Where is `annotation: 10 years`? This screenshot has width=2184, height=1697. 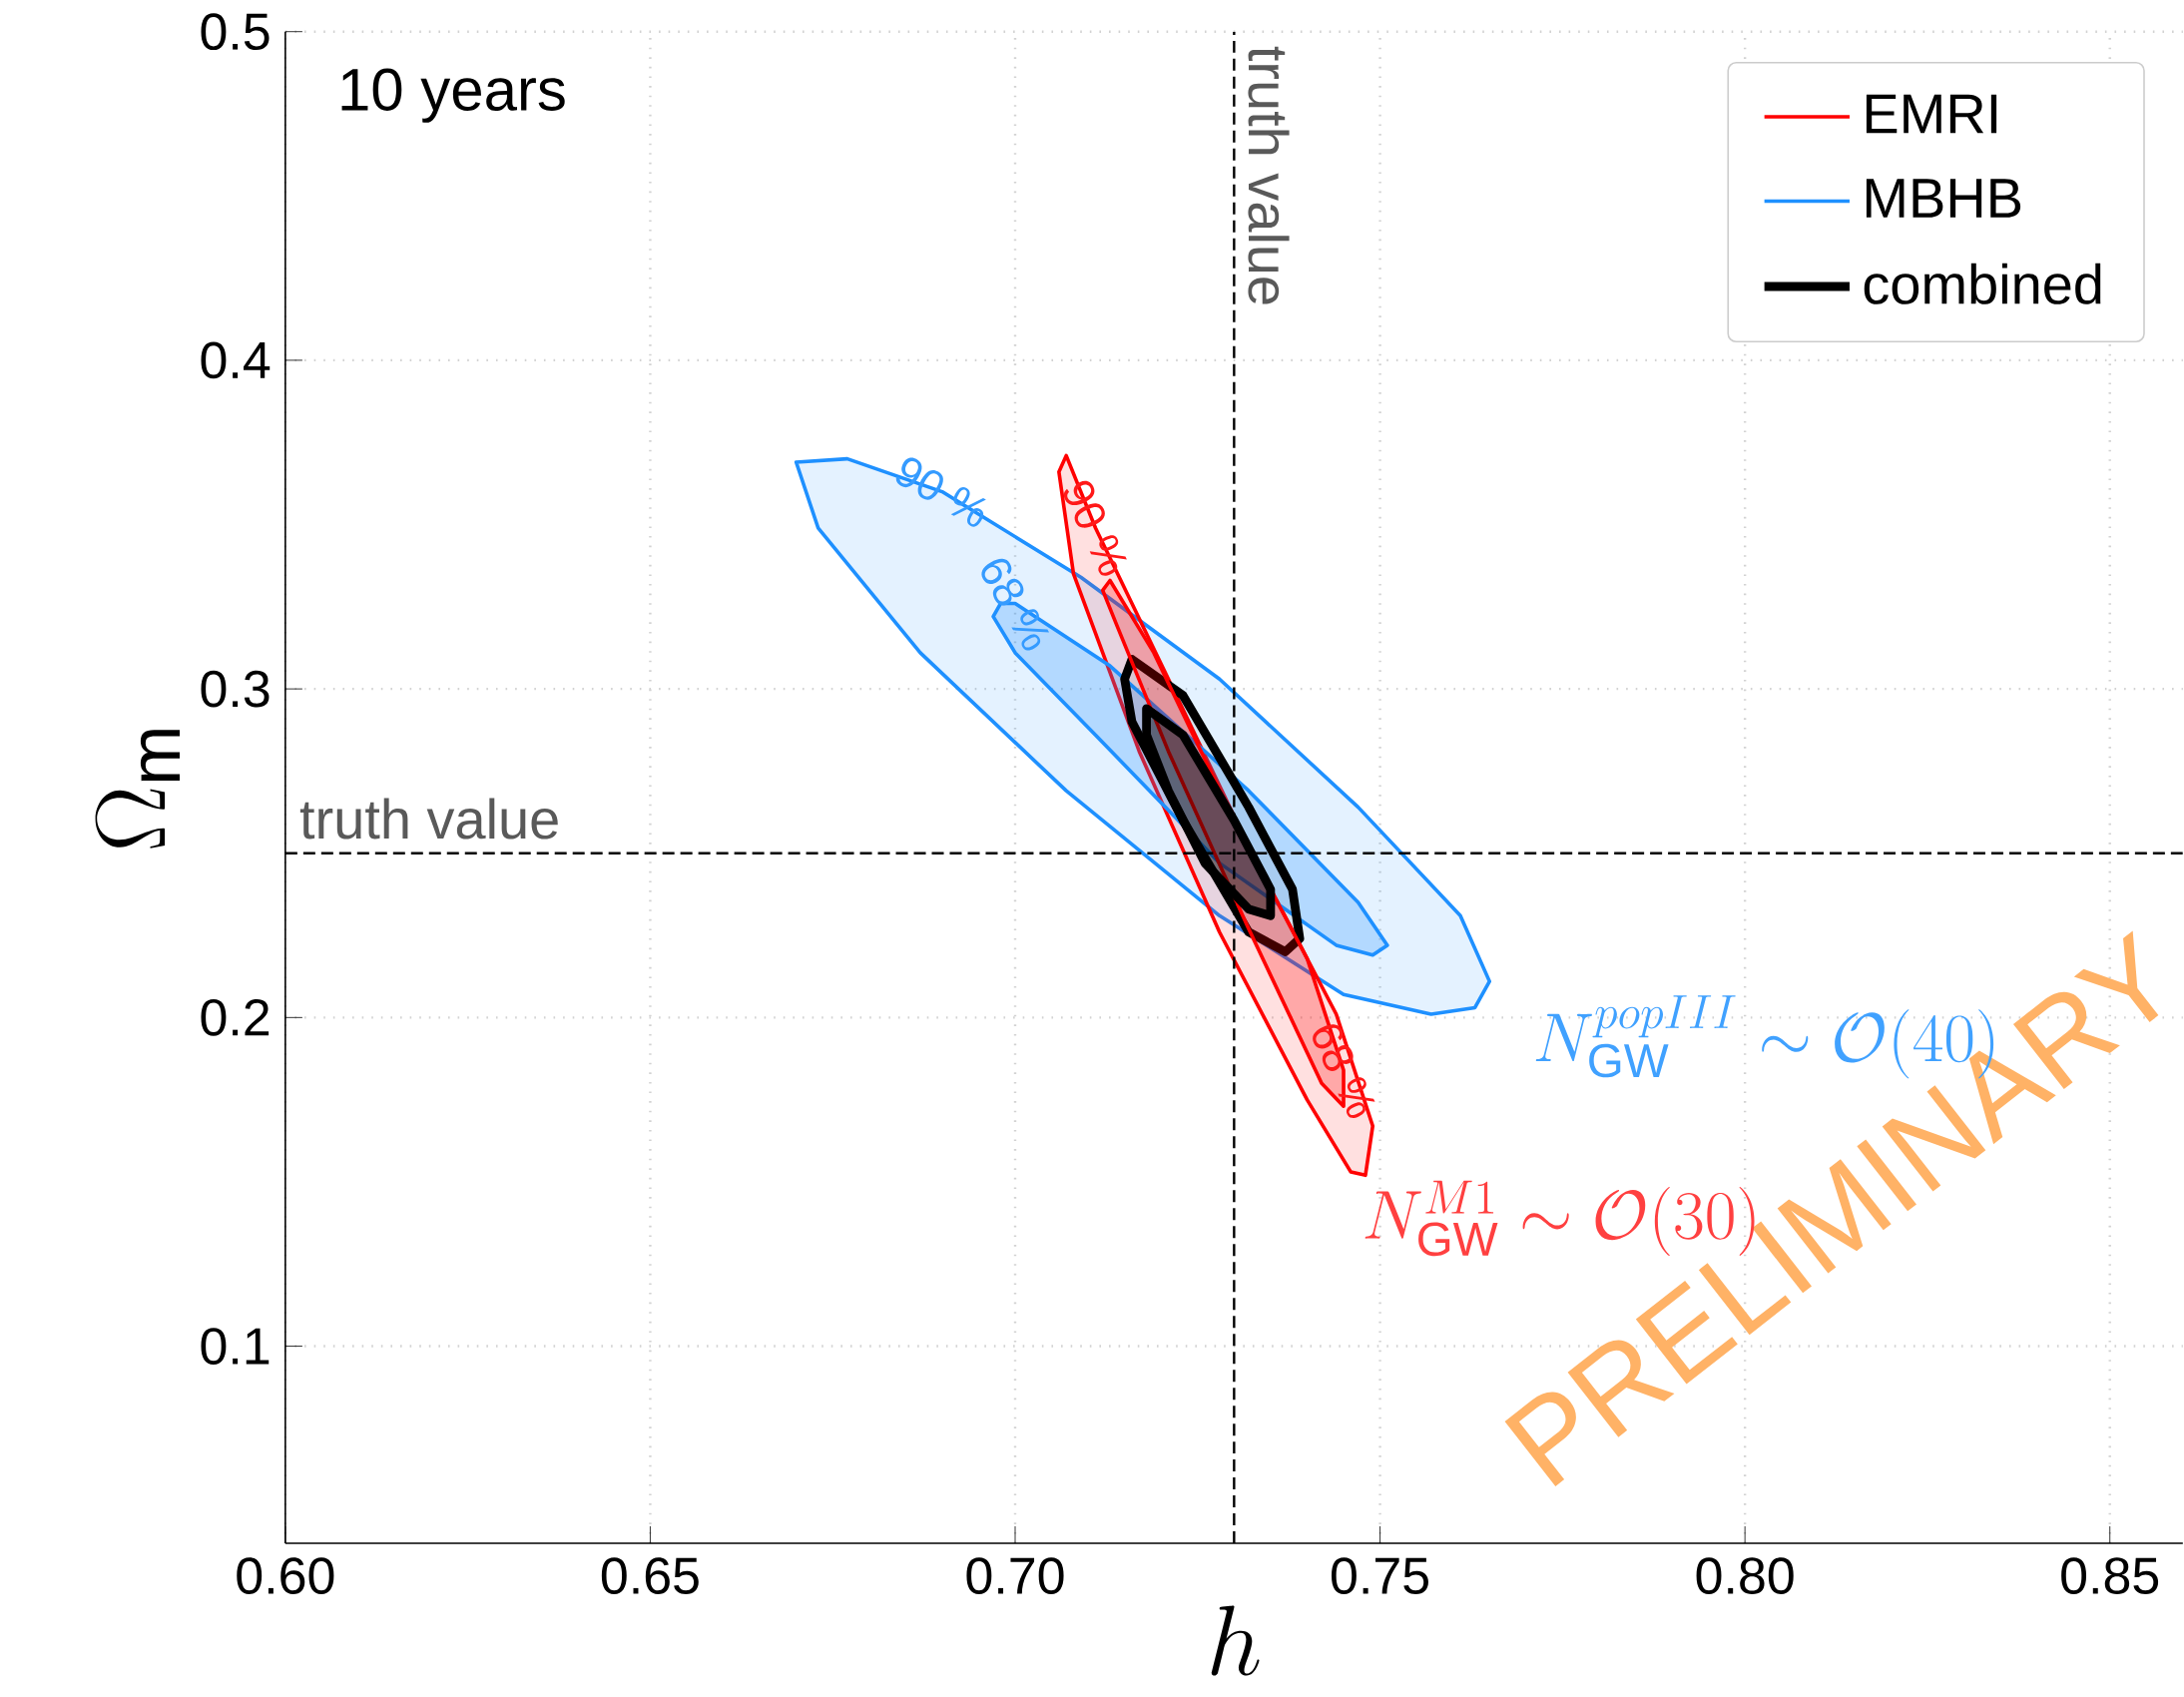 annotation: 10 years is located at coordinates (453, 95).